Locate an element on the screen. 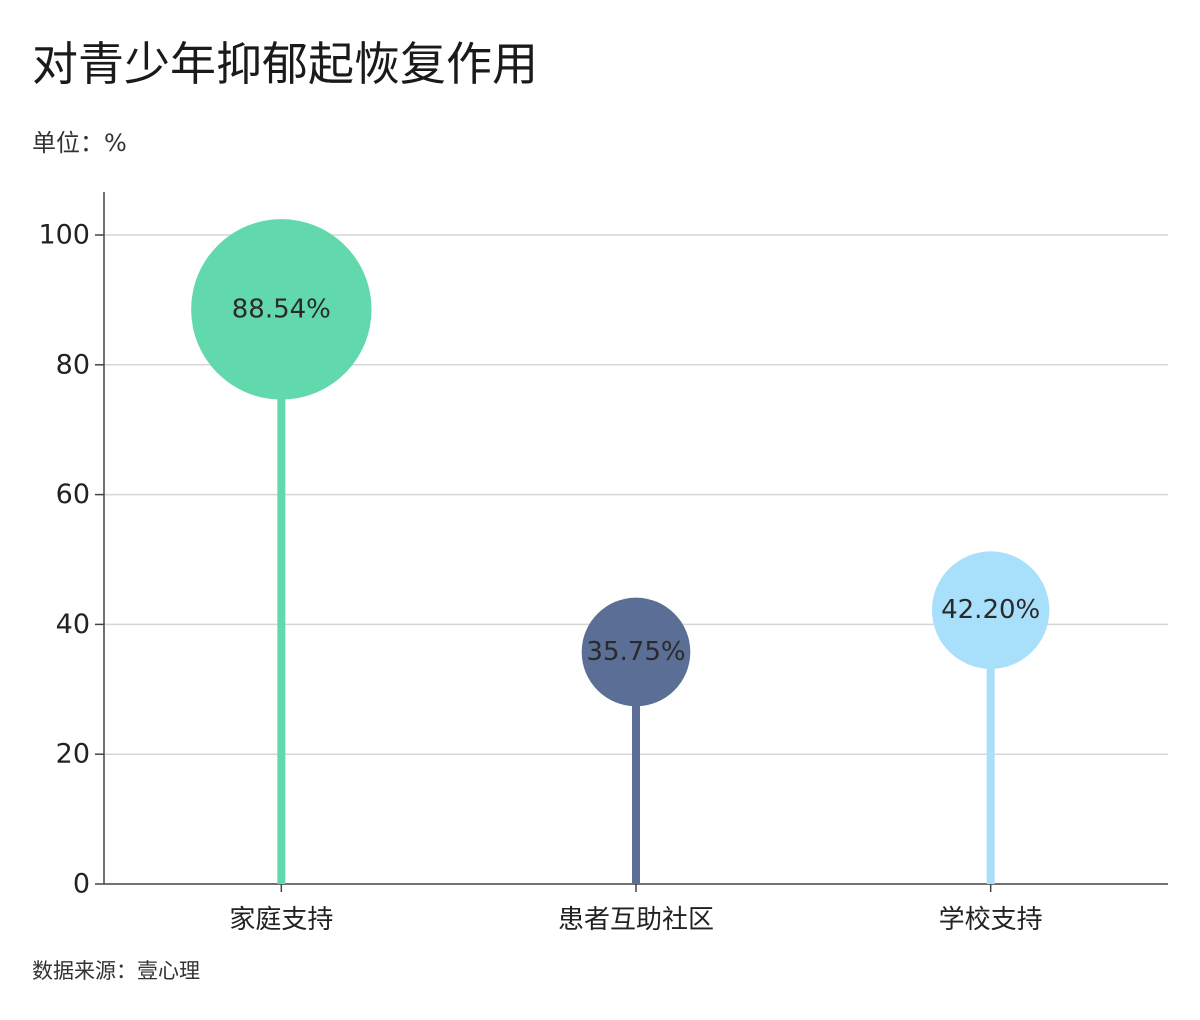  y-tick-label: 60 is located at coordinates (73, 494).